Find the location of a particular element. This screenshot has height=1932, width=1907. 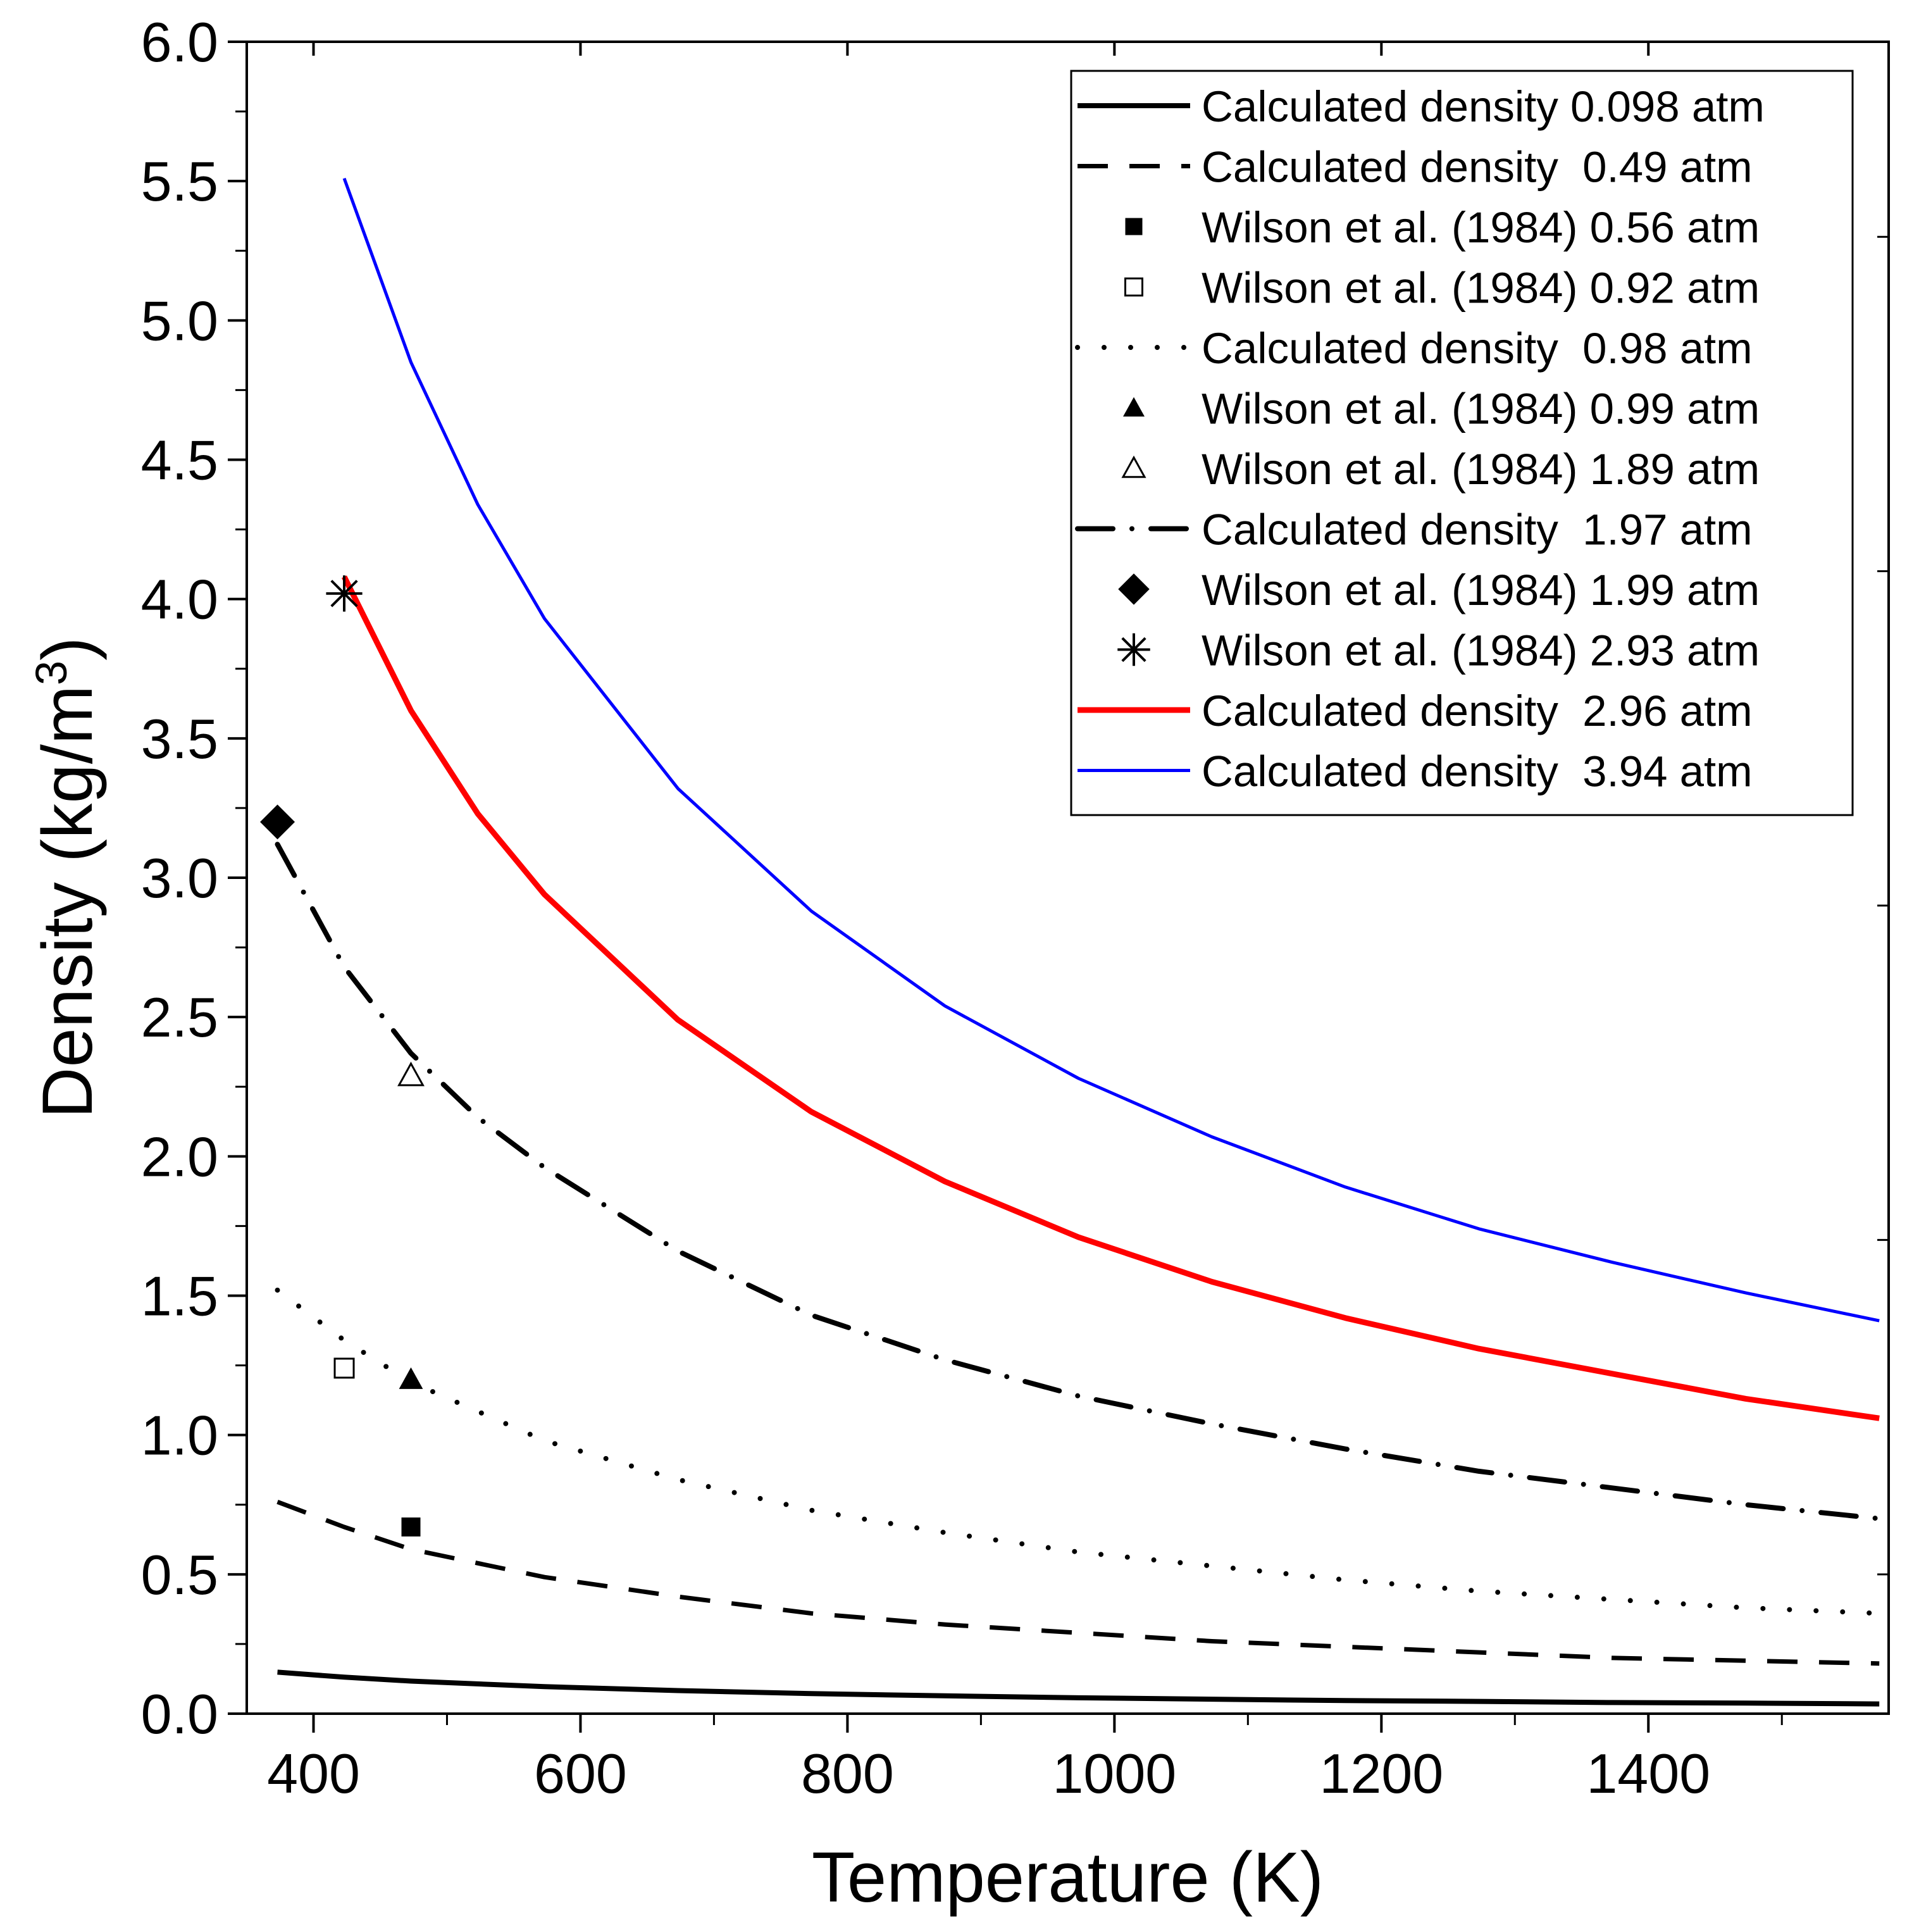

legend-item-2: Calculated density 0.49 atm is located at coordinates (1416, 167).